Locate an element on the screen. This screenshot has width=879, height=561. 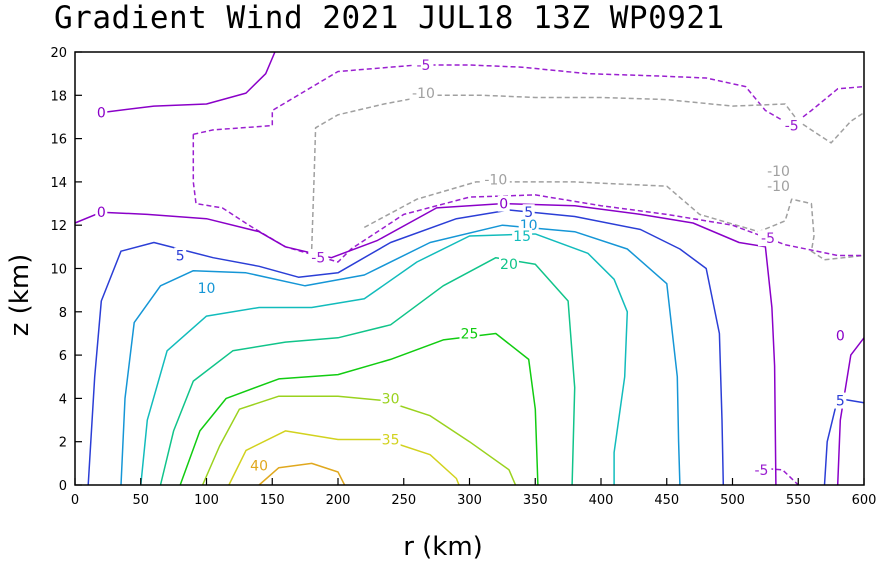
contour-label-20: 5 is located at coordinates (840, 402).